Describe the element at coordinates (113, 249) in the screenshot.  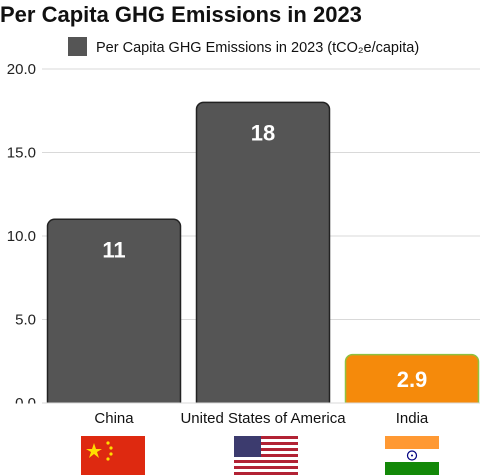
I see `value-label: 11` at that location.